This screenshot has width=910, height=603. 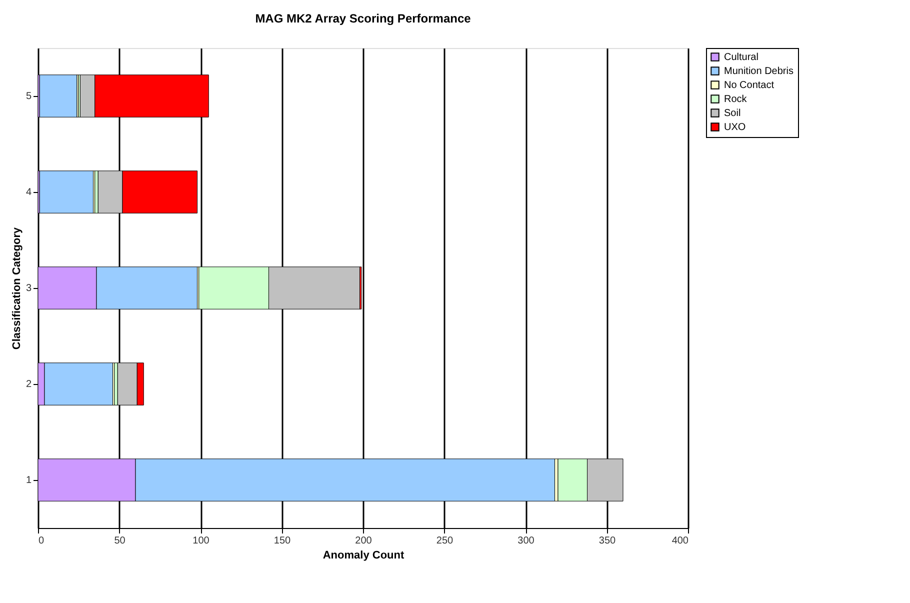 What do you see at coordinates (29, 288) in the screenshot?
I see `y-tick-label: 3` at bounding box center [29, 288].